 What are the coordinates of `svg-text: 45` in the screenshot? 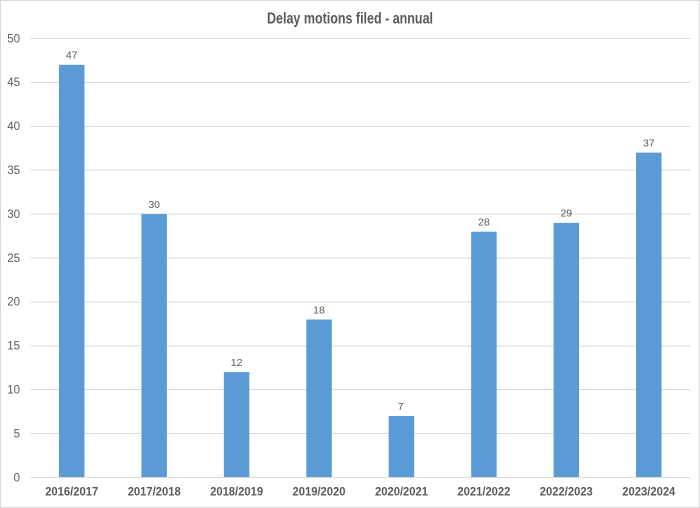 It's located at (13, 83).